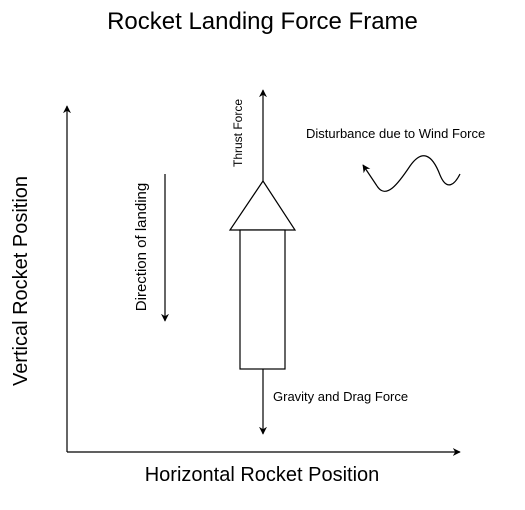 Image resolution: width=525 pixels, height=510 pixels. Describe the element at coordinates (262, 475) in the screenshot. I see `x-axis-label: Horizontal Rocket Position` at that location.